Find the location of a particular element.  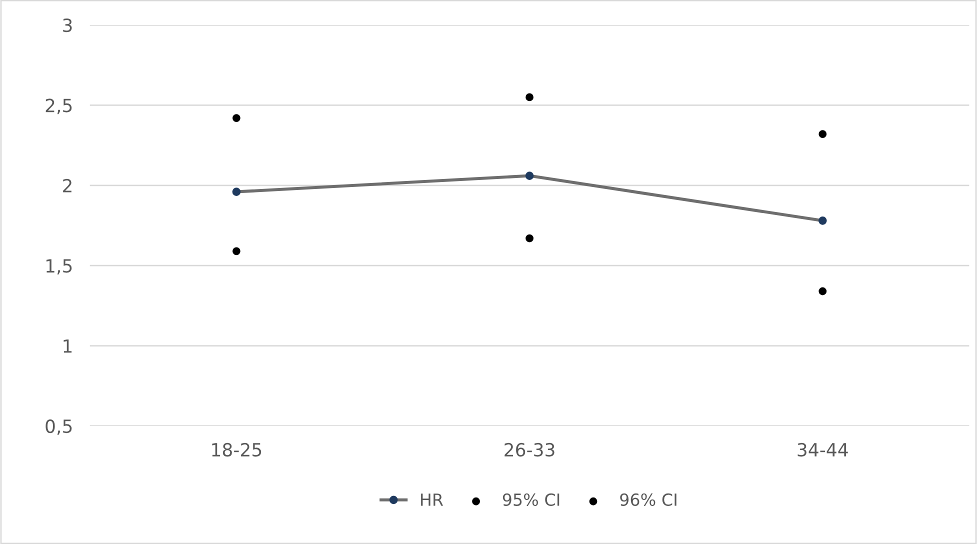

legend-label: 96% CI is located at coordinates (648, 499).